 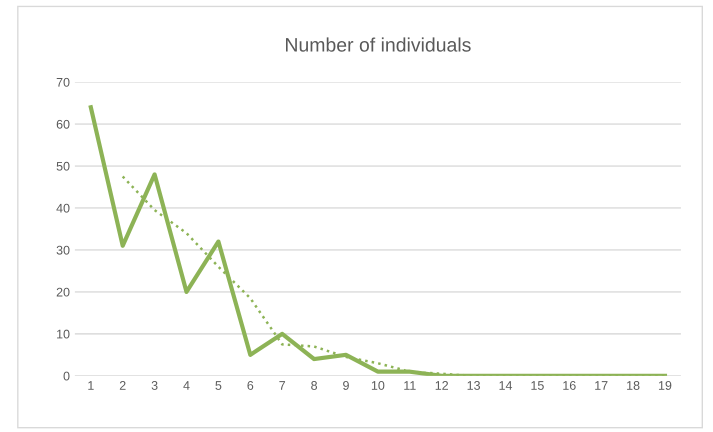 I want to click on x-tick-label: 14, so click(x=505, y=385).